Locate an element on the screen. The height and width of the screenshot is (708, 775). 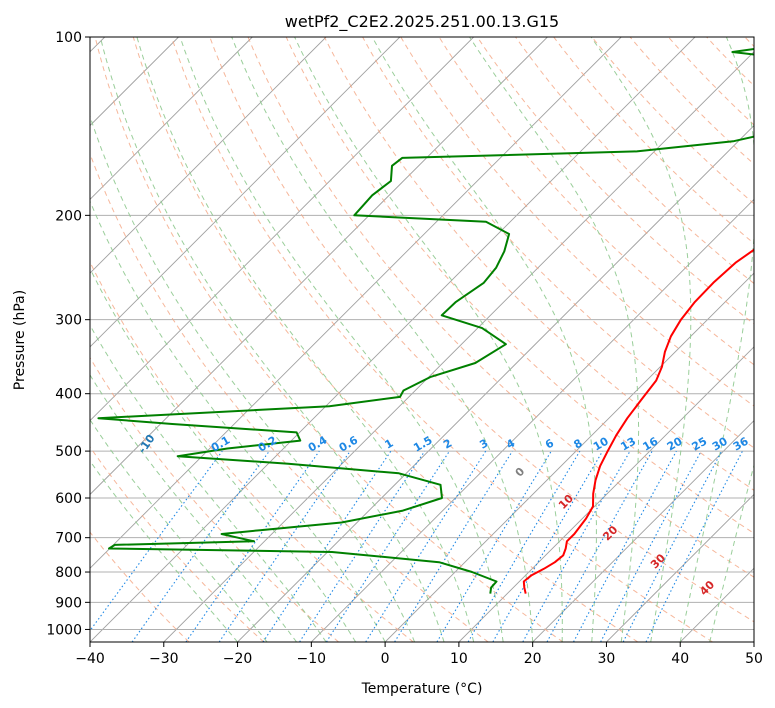
x-tick-label: −10 is located at coordinates (312, 659).